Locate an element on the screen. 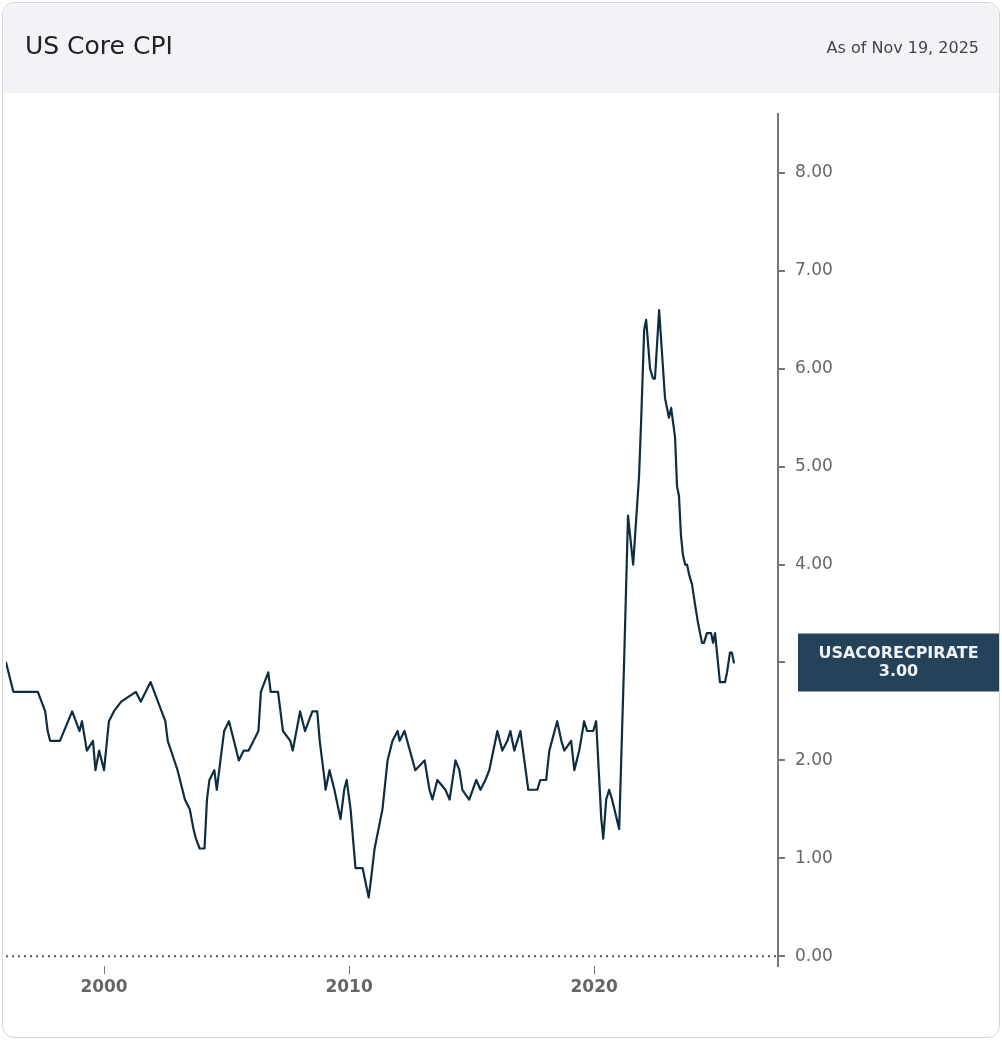 The image size is (1002, 1040). y-tick-label: 4.00 is located at coordinates (814, 563).